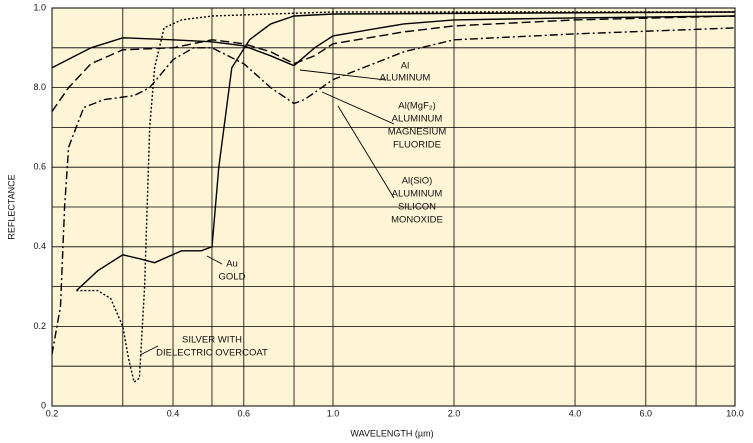 This screenshot has height=443, width=753. I want to click on x-tick-label: 2.0, so click(454, 413).